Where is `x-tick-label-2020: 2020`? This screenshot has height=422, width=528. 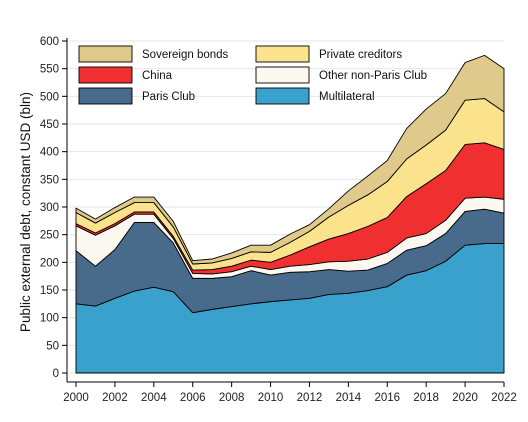
x-tick-label-2020: 2020 is located at coordinates (465, 398).